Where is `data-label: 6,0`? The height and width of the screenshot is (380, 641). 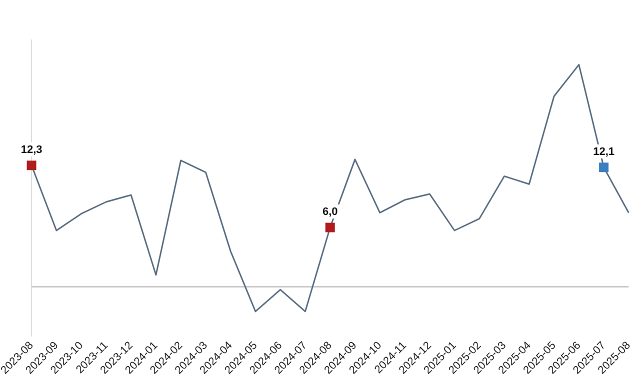 data-label: 6,0 is located at coordinates (330, 212).